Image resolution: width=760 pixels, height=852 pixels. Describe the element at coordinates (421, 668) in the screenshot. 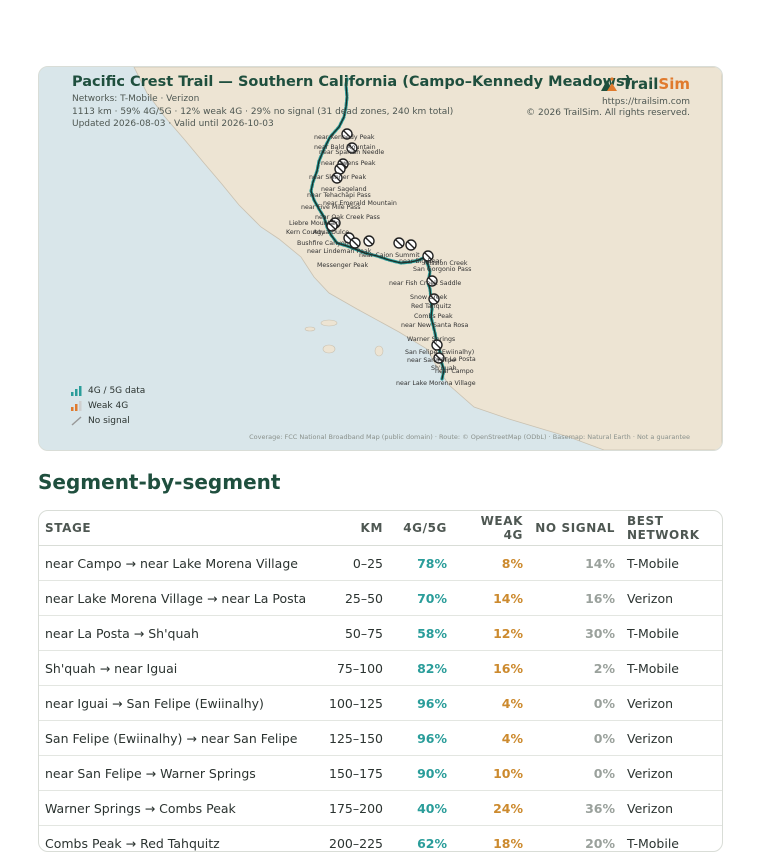

I see `good-cell: 82%` at that location.